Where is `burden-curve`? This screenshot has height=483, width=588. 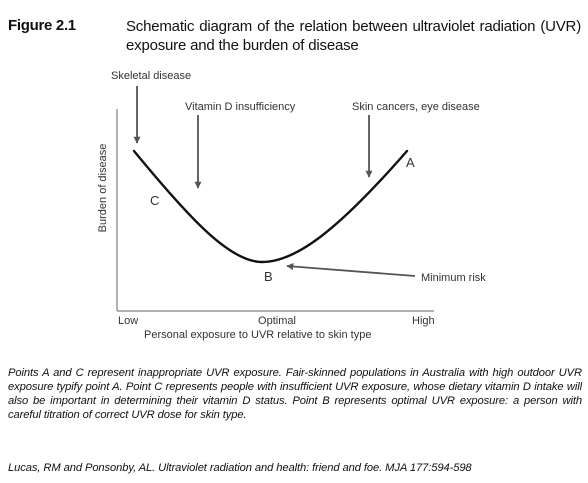 burden-curve is located at coordinates (270, 206).